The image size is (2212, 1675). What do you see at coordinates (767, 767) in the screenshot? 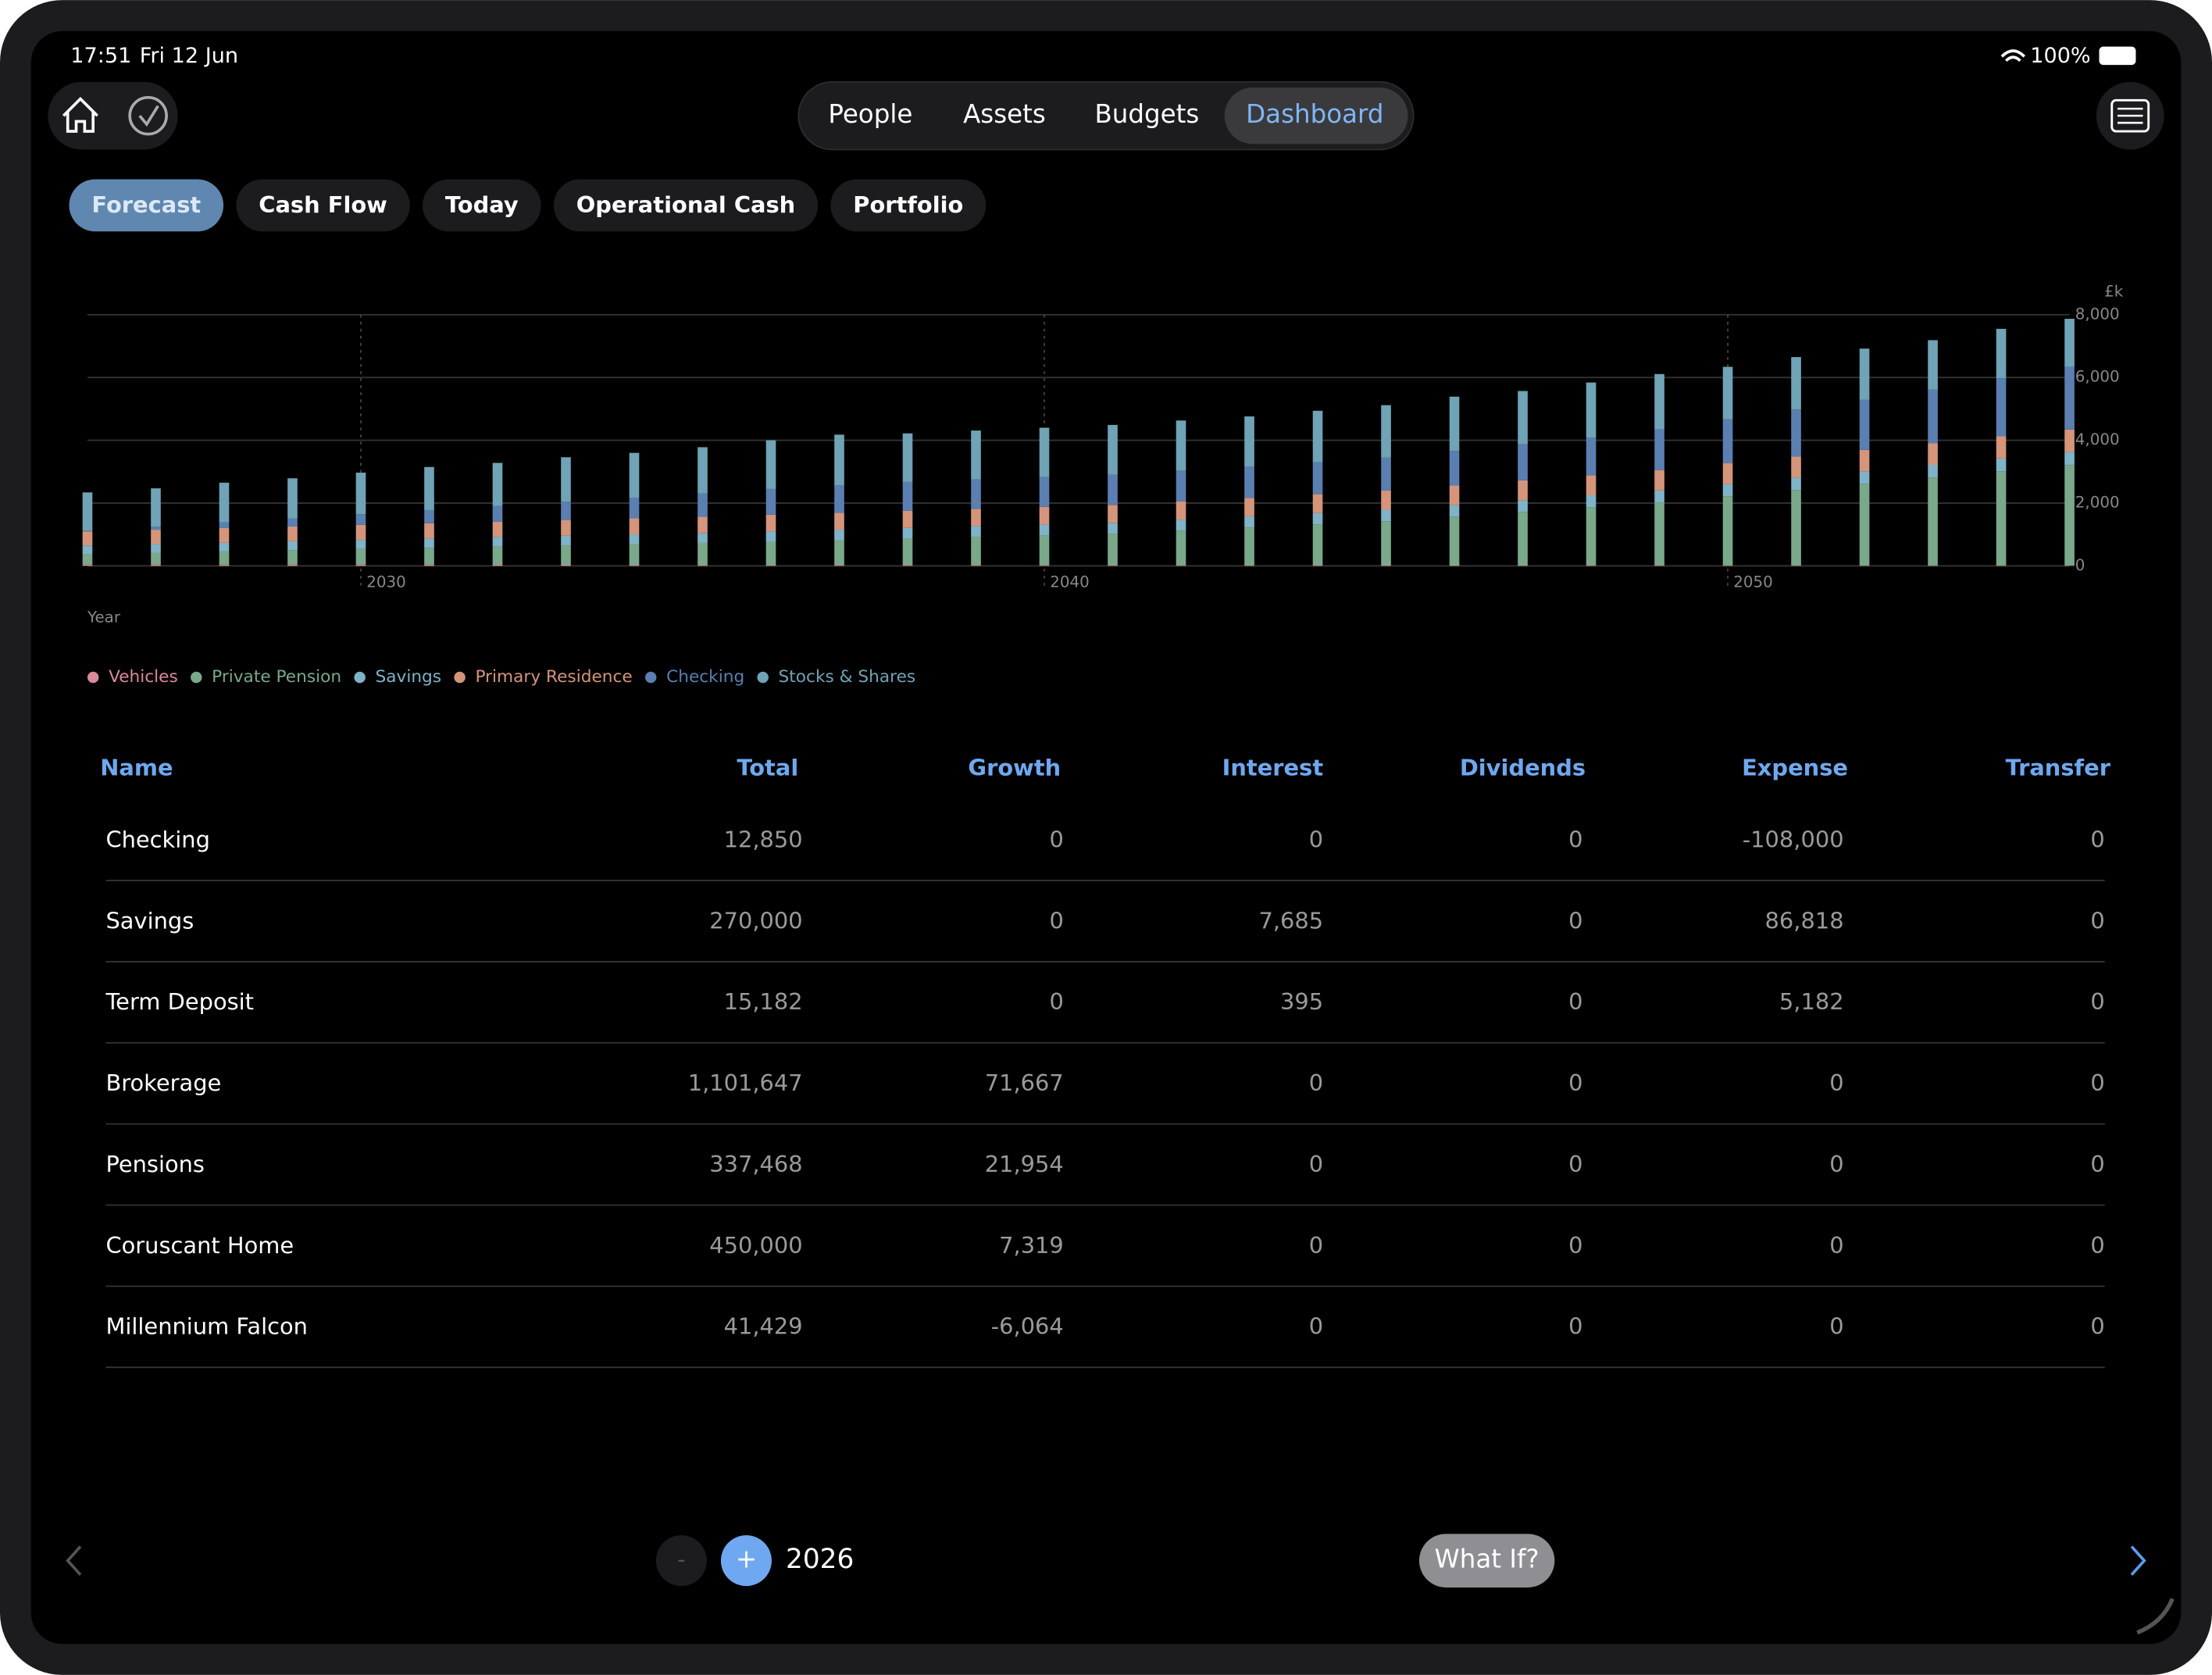
I see `table-header: Total` at bounding box center [767, 767].